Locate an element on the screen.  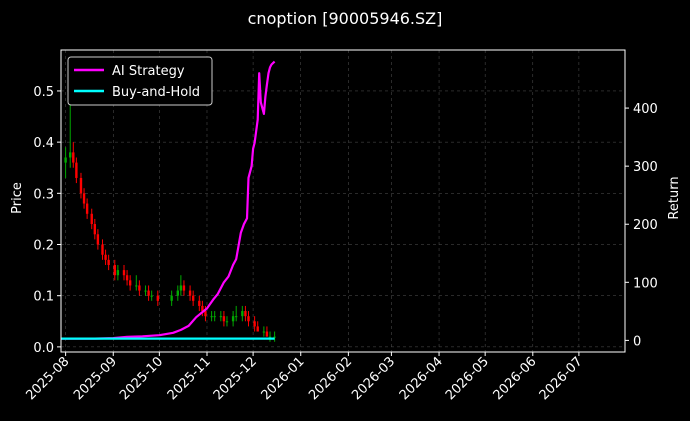
y-axis-right: 0 100 200 300 400 is located at coordinates (641, 225).